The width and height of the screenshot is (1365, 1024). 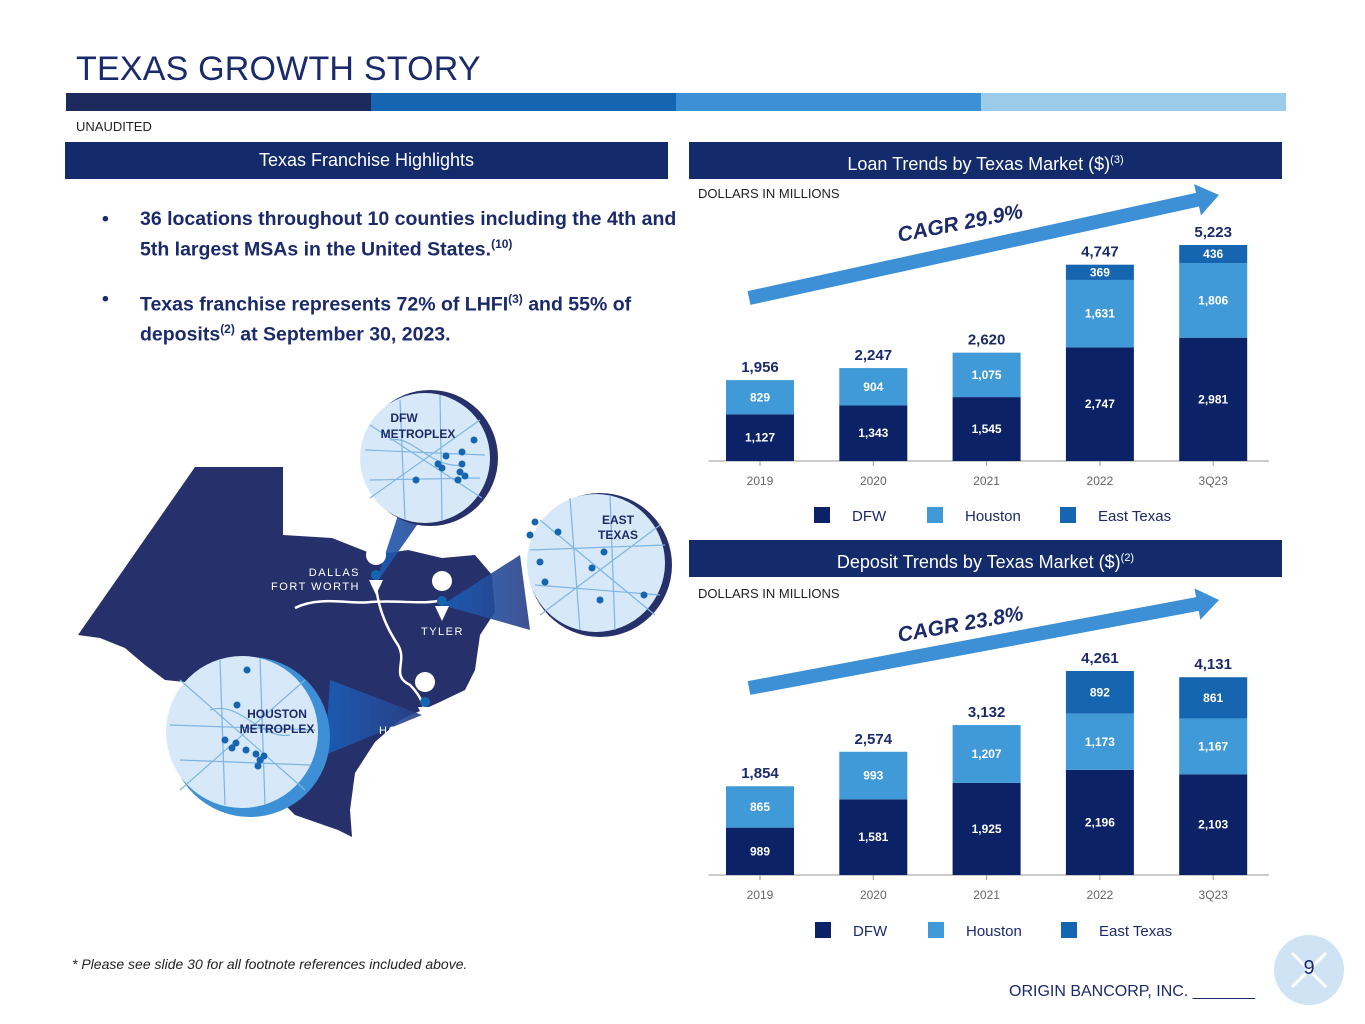 What do you see at coordinates (411, 731) in the screenshot?
I see `city-label-houston: HOUSTON` at bounding box center [411, 731].